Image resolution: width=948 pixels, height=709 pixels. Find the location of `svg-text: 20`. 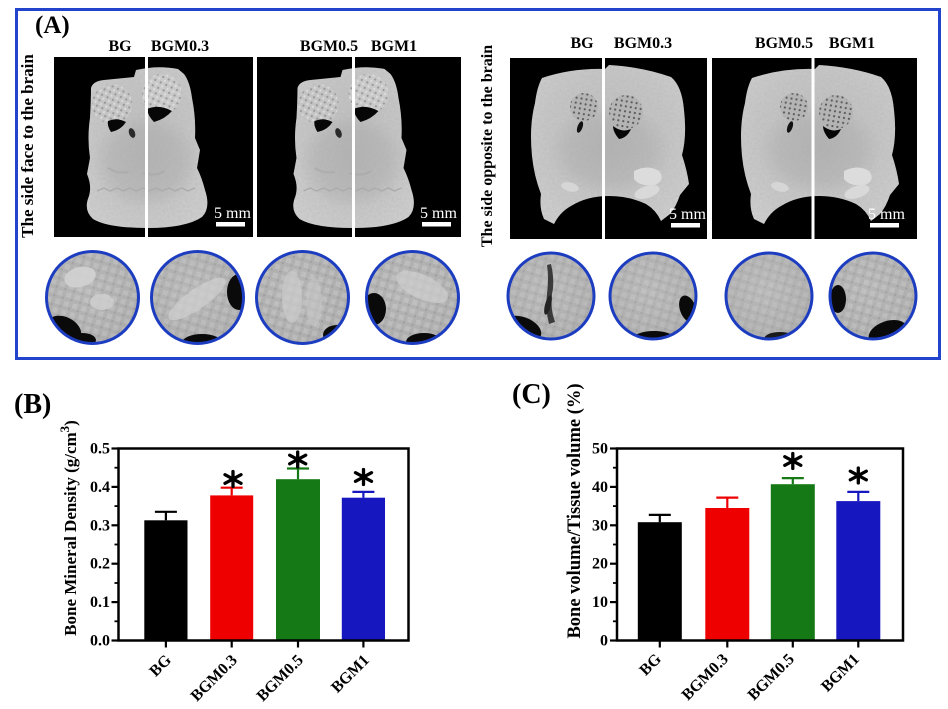

svg-text: 20 is located at coordinates (600, 564).